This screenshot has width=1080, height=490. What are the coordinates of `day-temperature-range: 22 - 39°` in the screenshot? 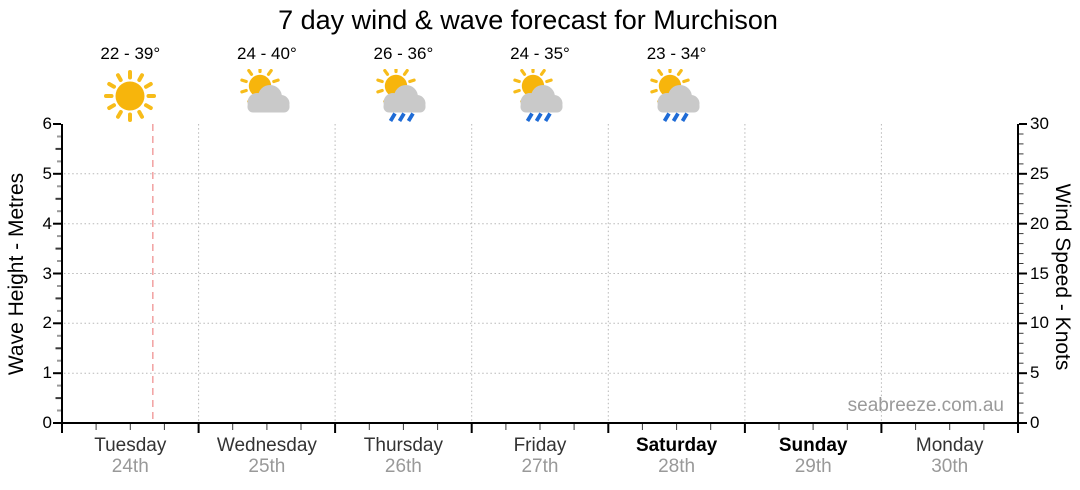 It's located at (130, 53).